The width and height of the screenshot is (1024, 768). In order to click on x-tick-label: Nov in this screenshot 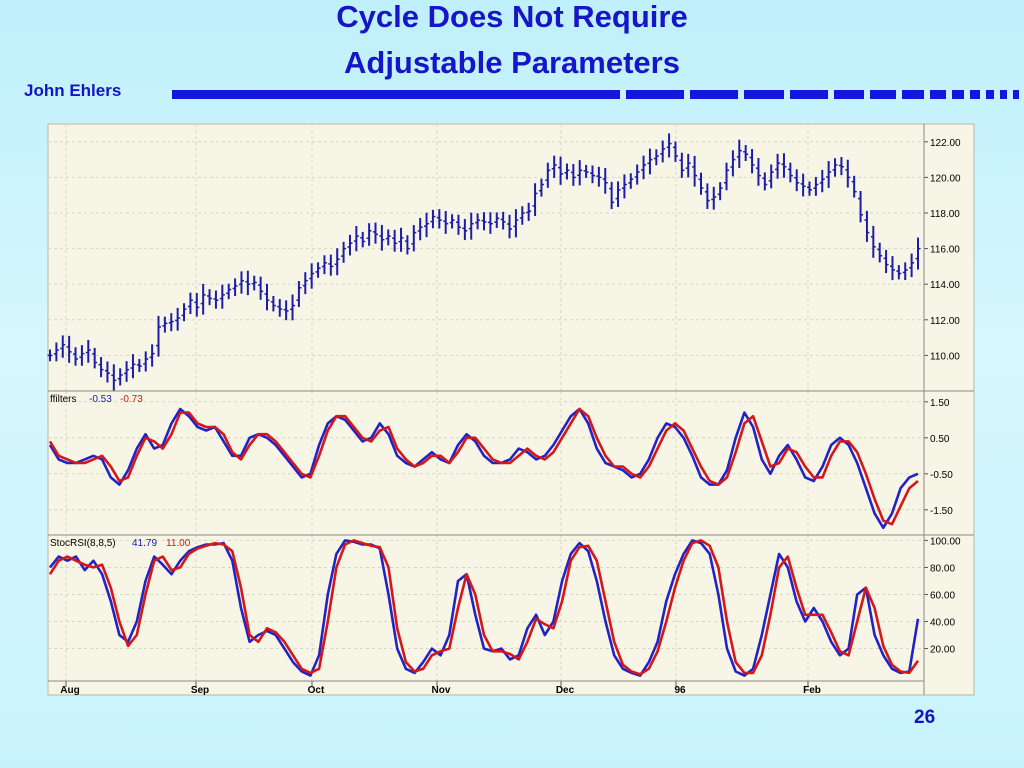, I will do `click(441, 690)`.